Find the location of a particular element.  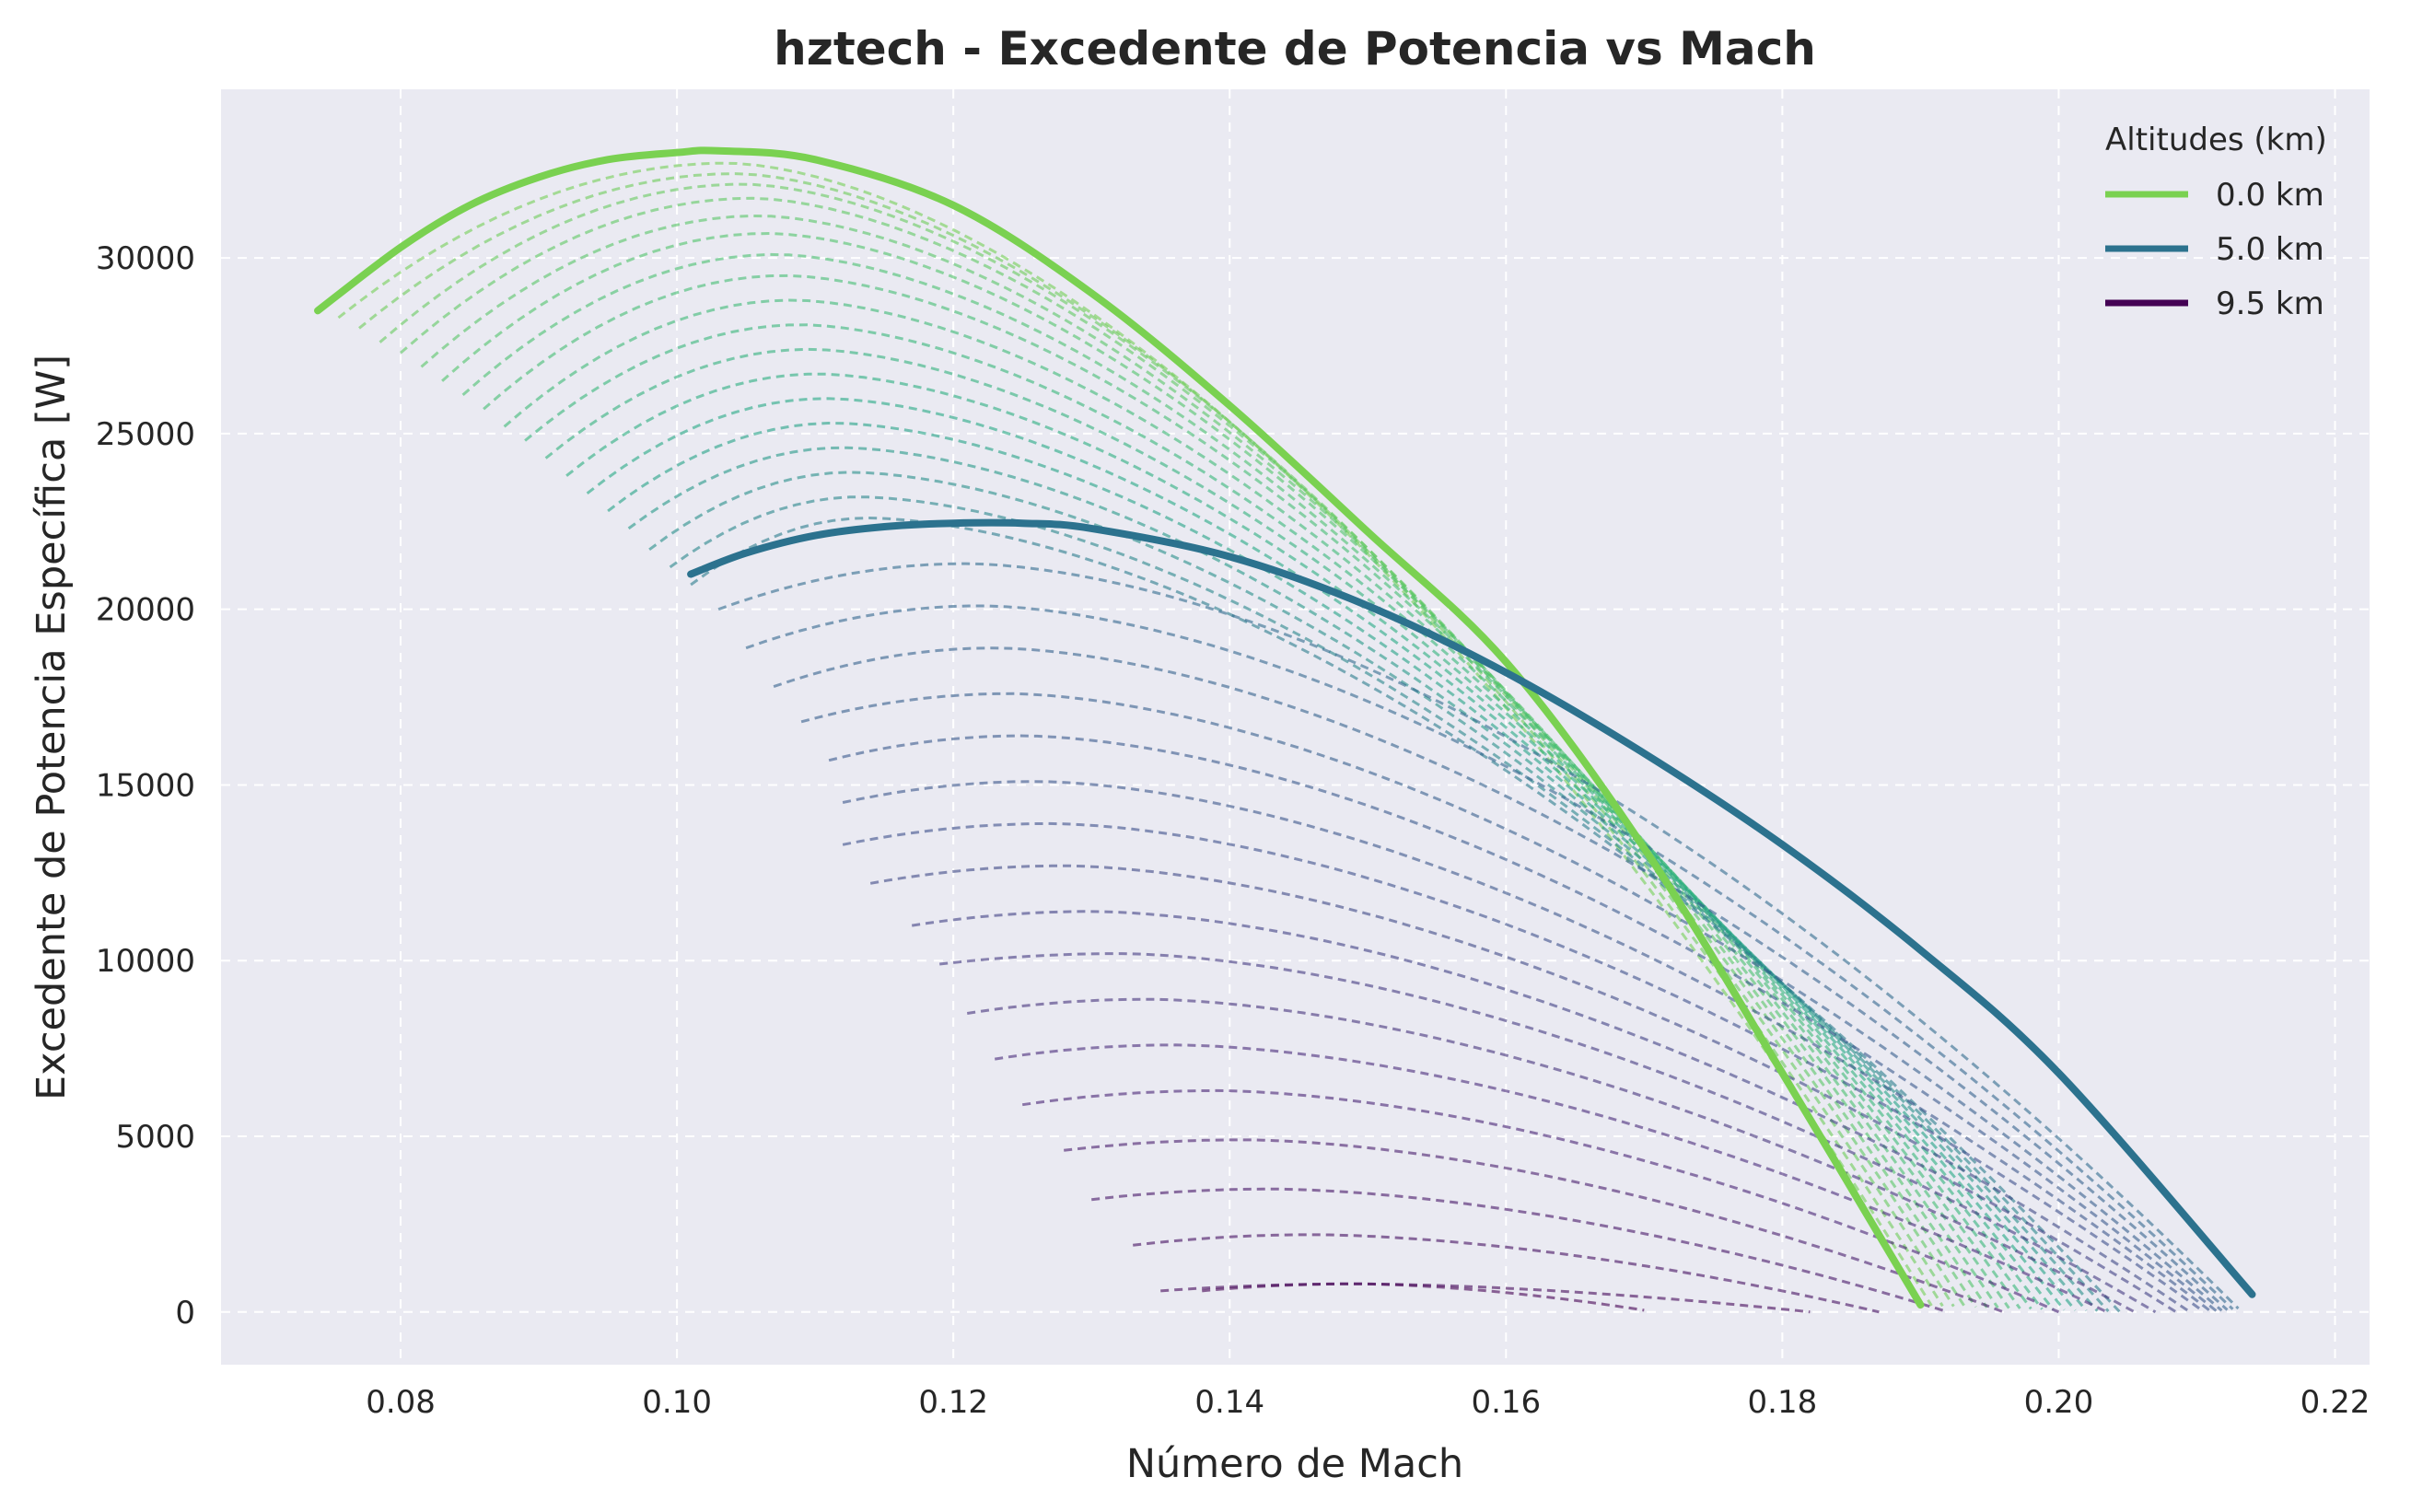

y-tick-label: 0 is located at coordinates (185, 1313).